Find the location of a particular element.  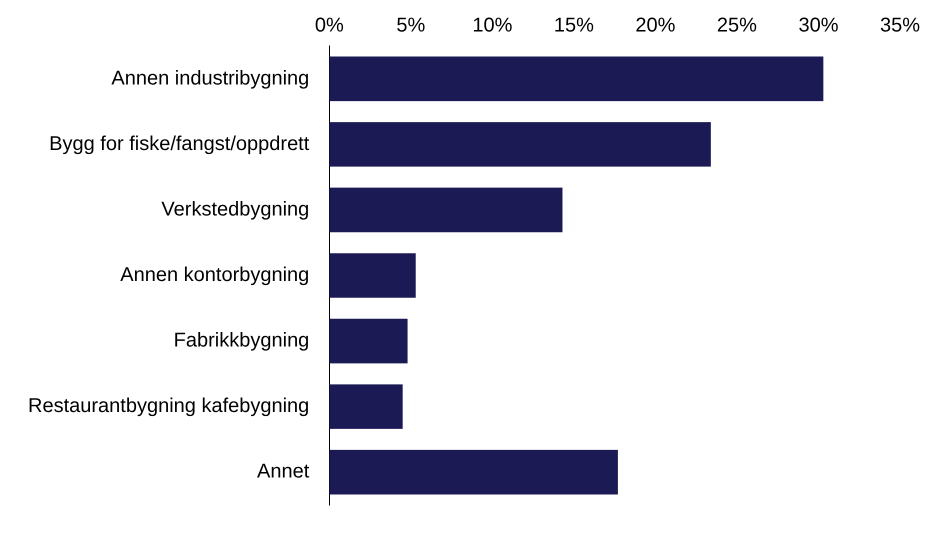

x-tick-label: 10% is located at coordinates (492, 25).